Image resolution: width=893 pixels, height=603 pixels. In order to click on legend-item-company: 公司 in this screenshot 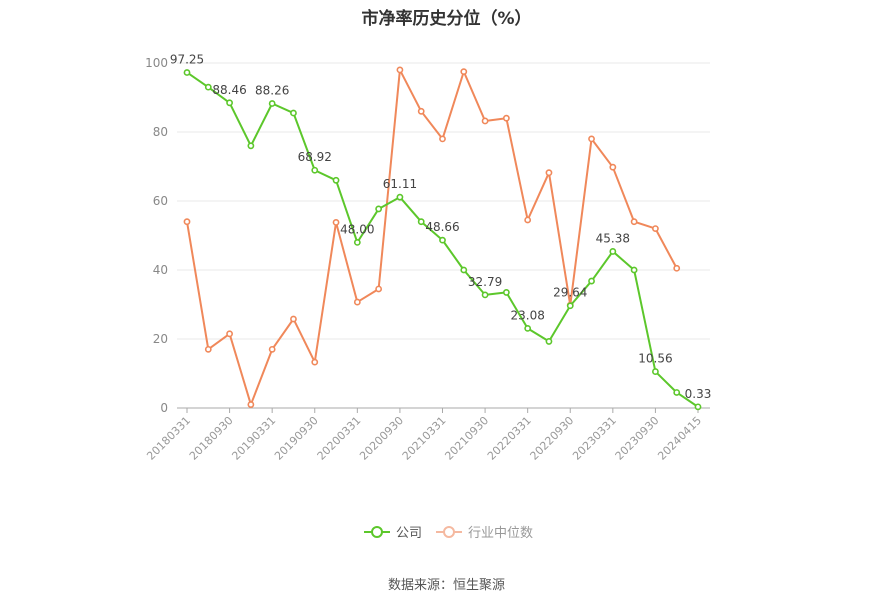, I will do `click(393, 531)`.